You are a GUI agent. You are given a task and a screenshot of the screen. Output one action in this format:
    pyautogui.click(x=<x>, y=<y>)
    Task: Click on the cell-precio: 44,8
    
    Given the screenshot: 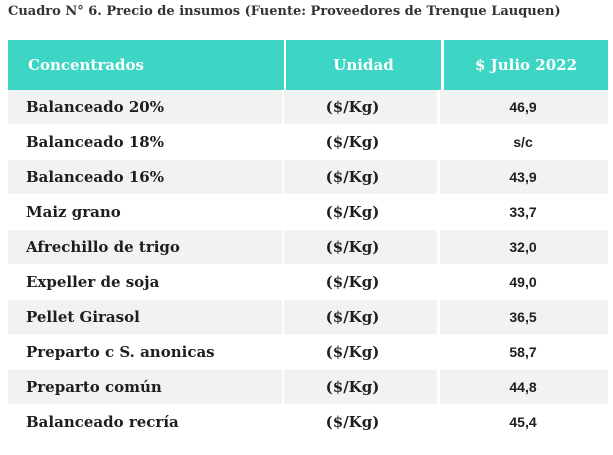 What is the action you would take?
    pyautogui.click(x=523, y=387)
    